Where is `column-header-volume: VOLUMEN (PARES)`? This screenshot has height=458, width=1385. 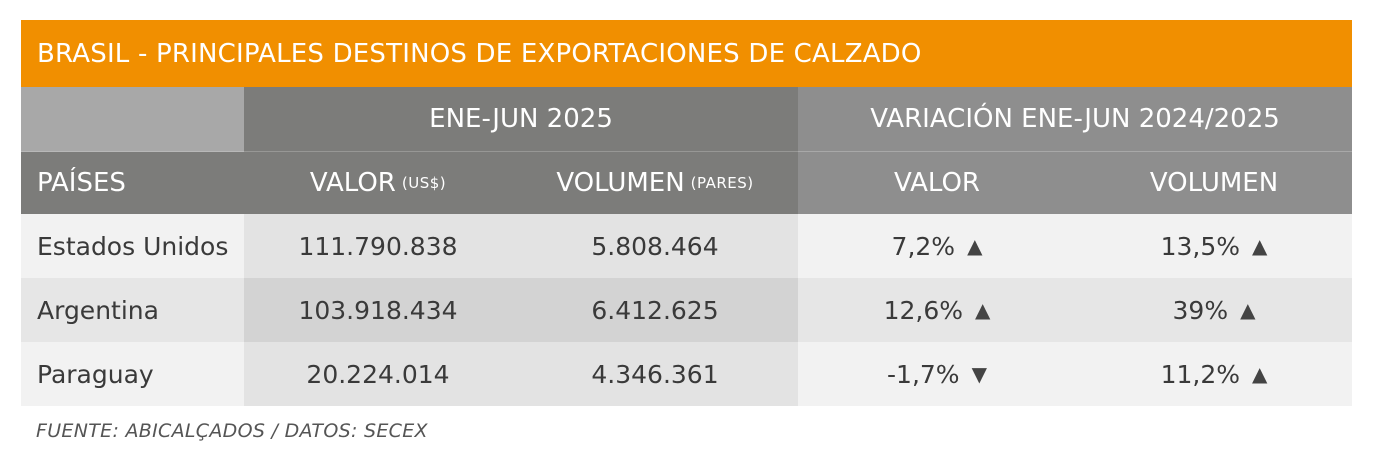 column-header-volume: VOLUMEN (PARES) is located at coordinates (655, 183).